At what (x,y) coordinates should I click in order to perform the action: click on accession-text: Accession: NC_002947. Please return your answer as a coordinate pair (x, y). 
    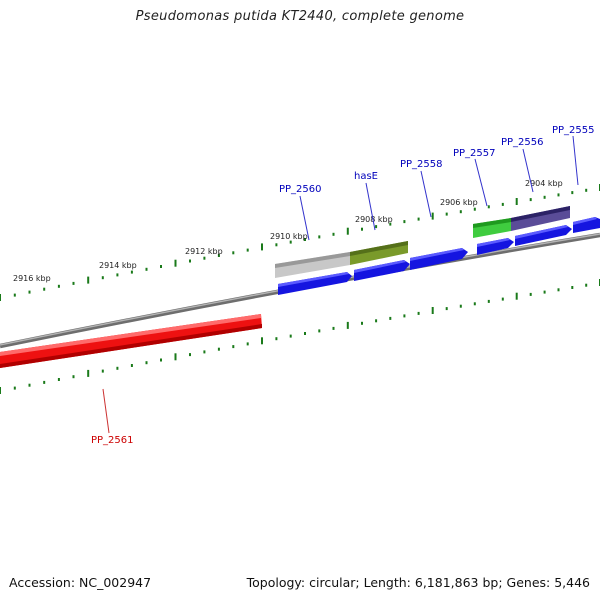
    Looking at the image, I should click on (80, 582).